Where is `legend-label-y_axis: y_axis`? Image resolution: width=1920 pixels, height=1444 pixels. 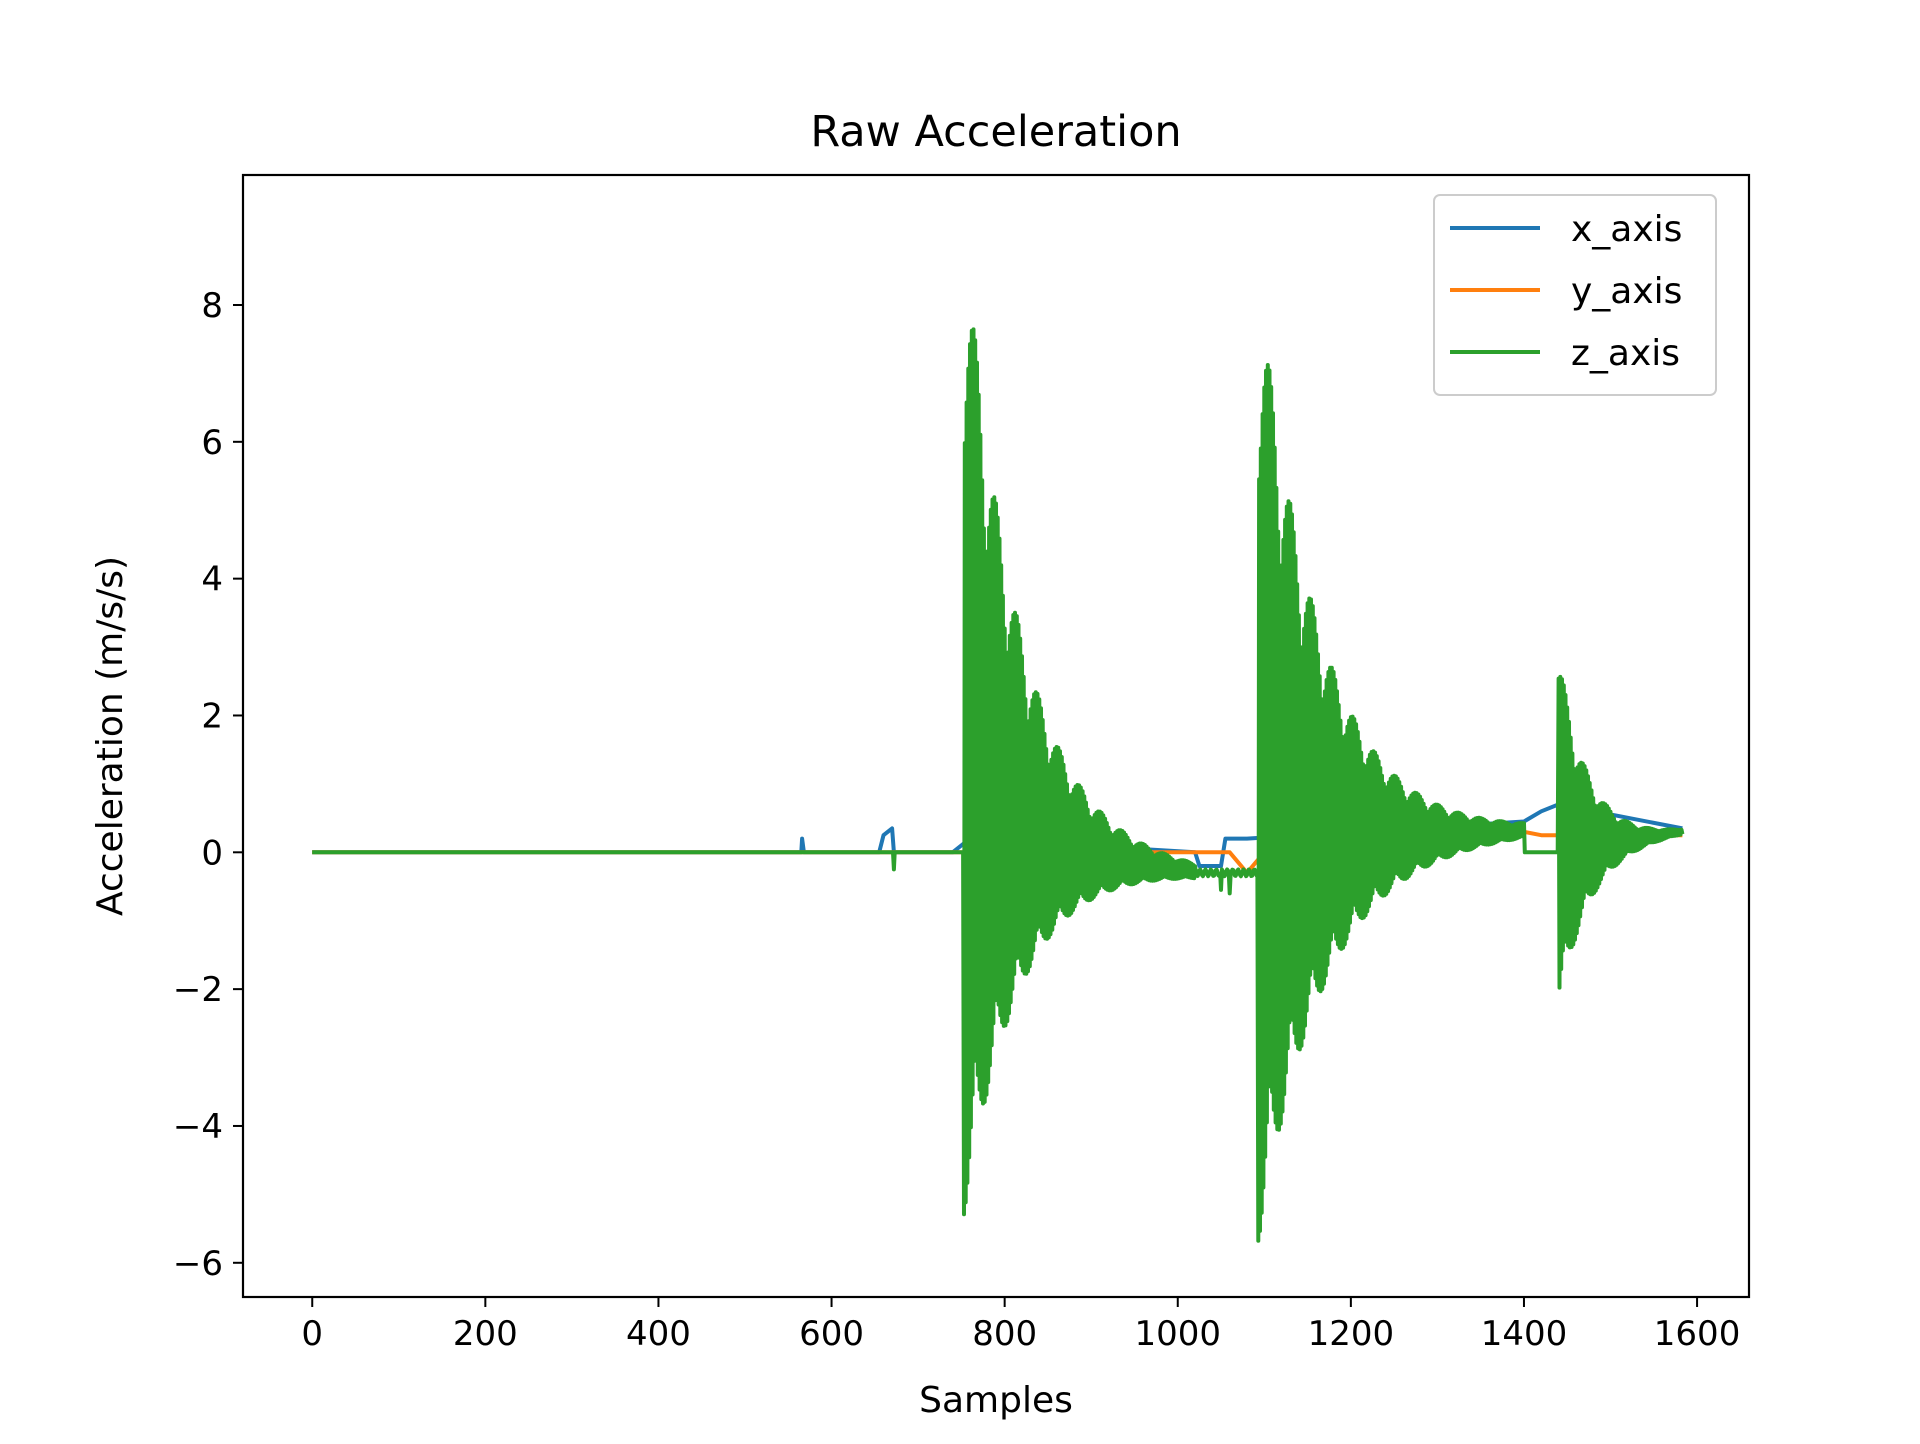
legend-label-y_axis: y_axis is located at coordinates (1626, 291).